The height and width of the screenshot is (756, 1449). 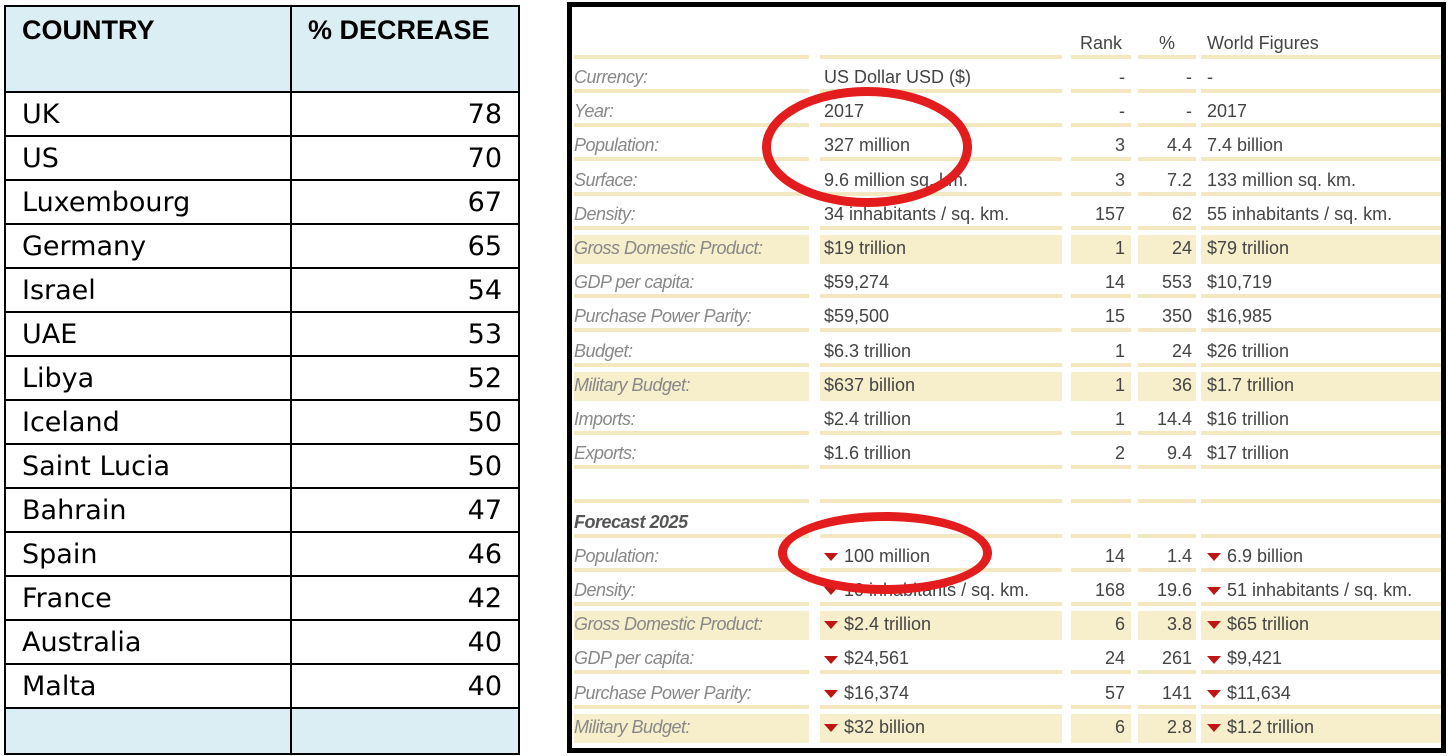 I want to click on row-label-text: Gross Domestic Product:, so click(x=668, y=624).